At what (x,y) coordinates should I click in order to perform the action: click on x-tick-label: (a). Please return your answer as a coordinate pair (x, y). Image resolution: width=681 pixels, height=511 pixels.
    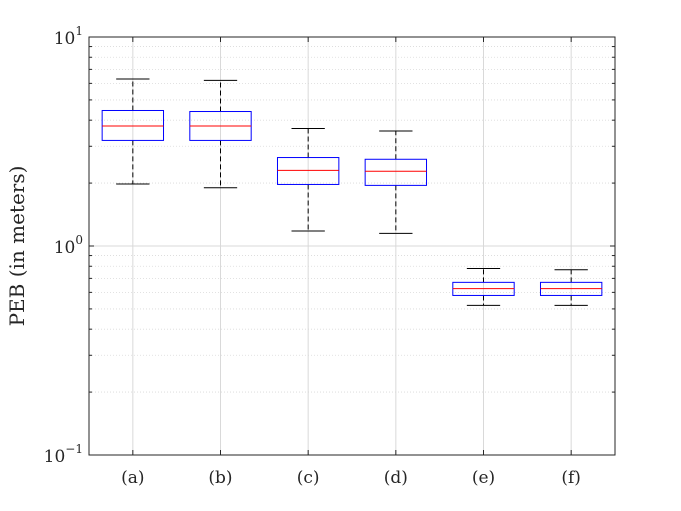
    Looking at the image, I should click on (132, 478).